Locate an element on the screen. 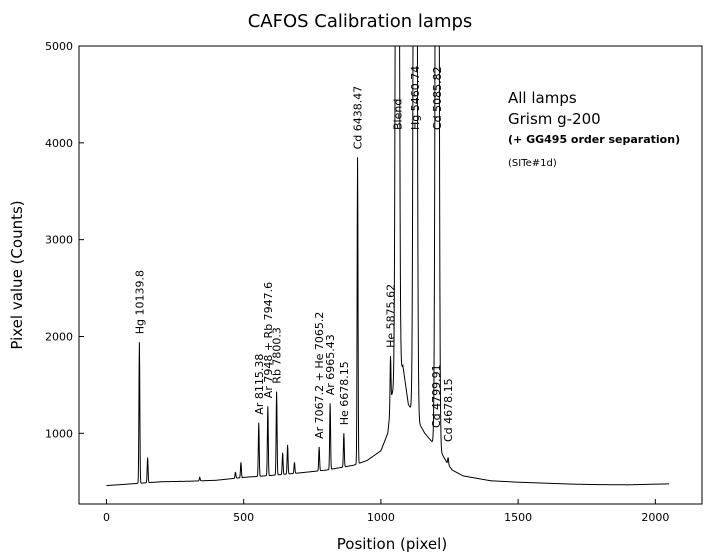 This screenshot has height=560, width=720. x-tick-label: 1500 is located at coordinates (518, 517).